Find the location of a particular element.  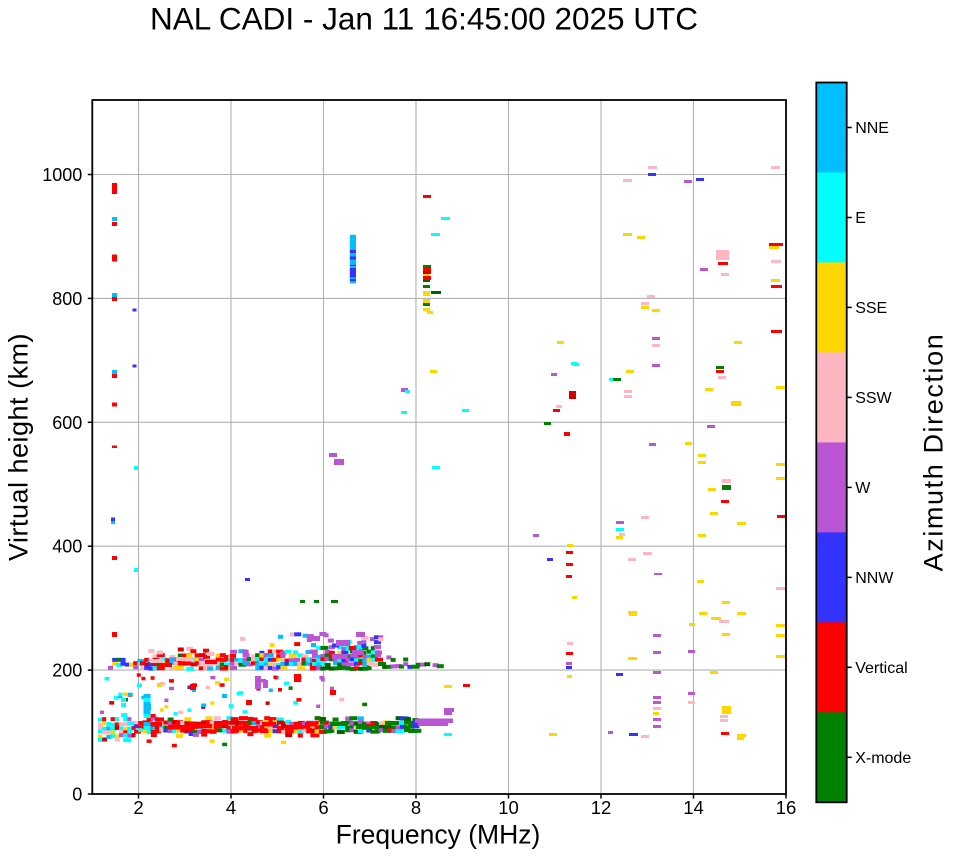

svg-text:NAL CADI - Jan 11 16:45:00 202: NAL CADI - Jan 11 16:45:00 2025 UTC is located at coordinates (424, 19).